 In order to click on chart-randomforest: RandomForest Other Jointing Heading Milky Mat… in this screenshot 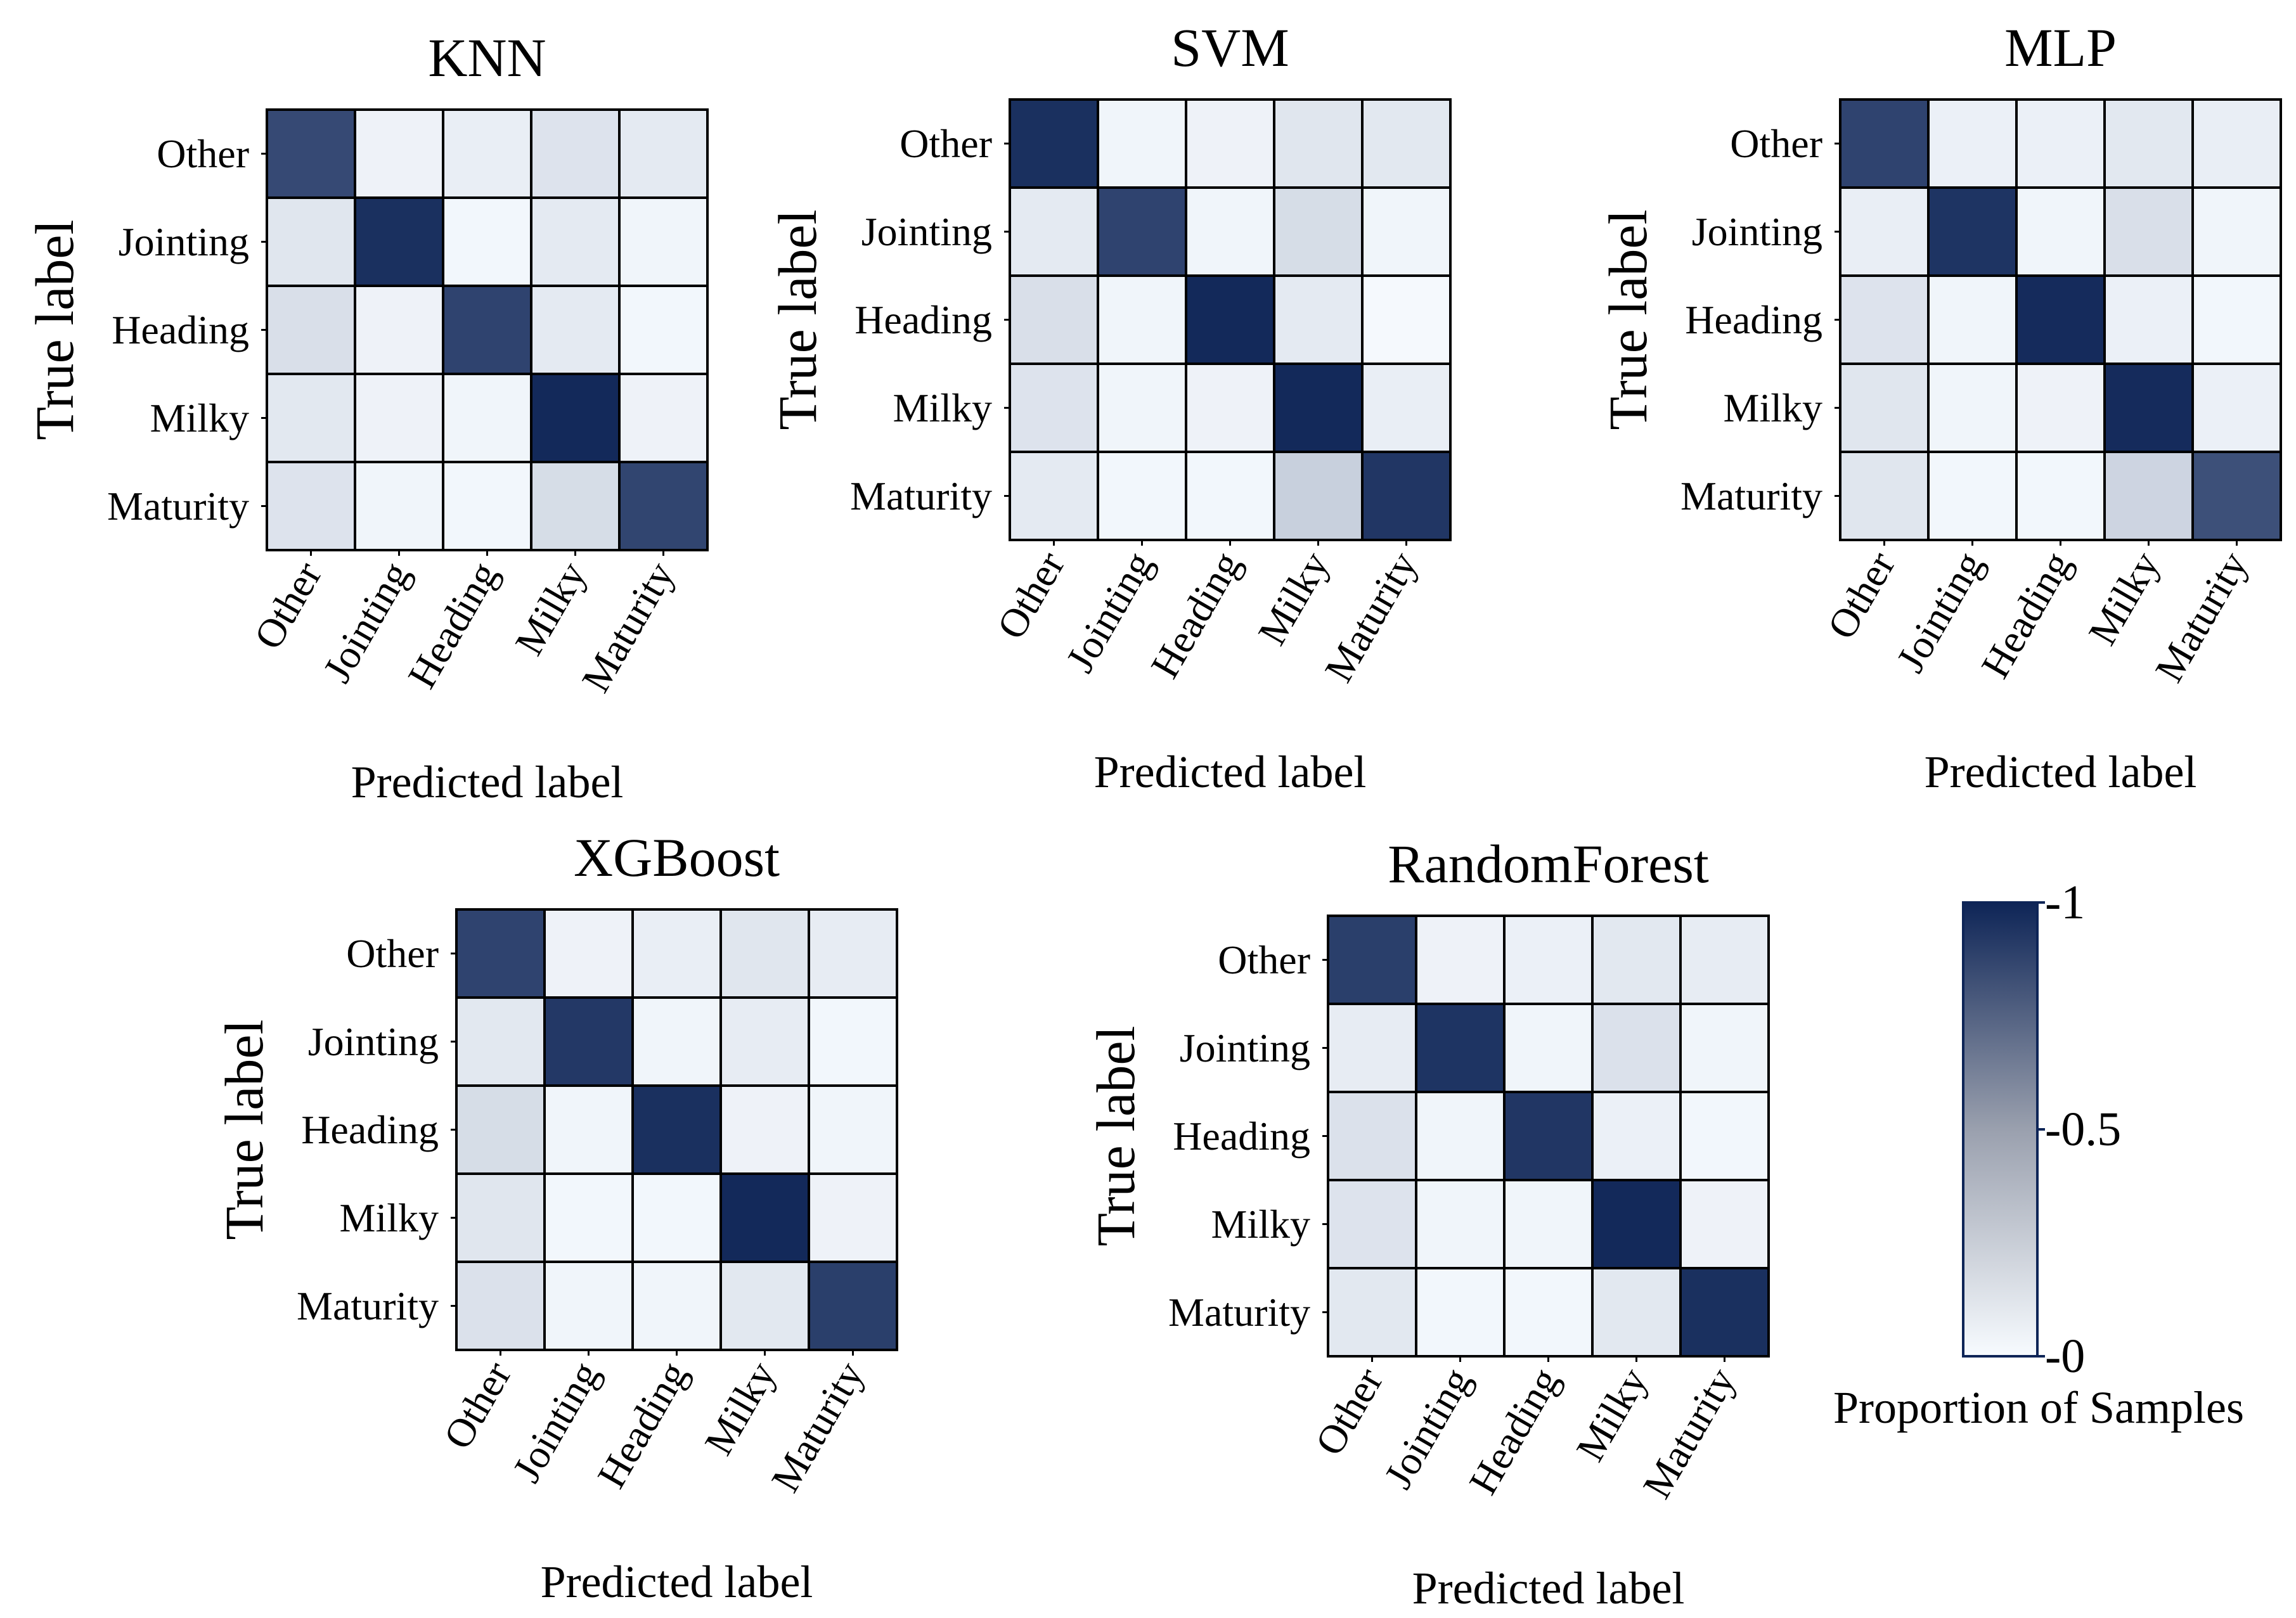, I will do `click(1427, 1223)`.